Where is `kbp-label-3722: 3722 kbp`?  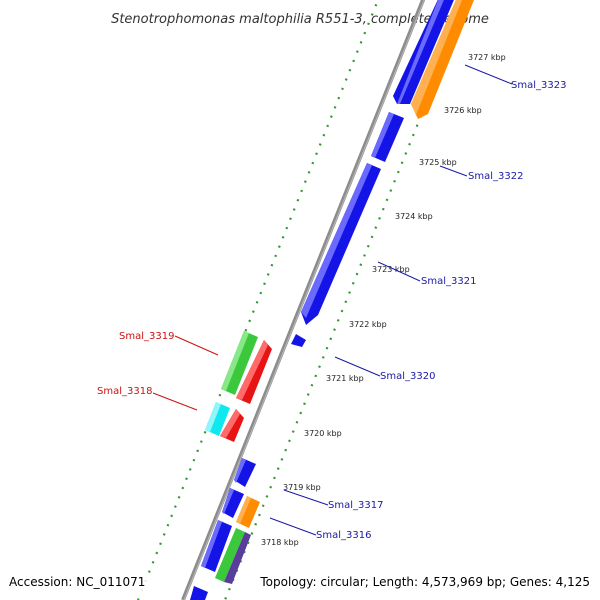
kbp-label-3722: 3722 kbp is located at coordinates (368, 324).